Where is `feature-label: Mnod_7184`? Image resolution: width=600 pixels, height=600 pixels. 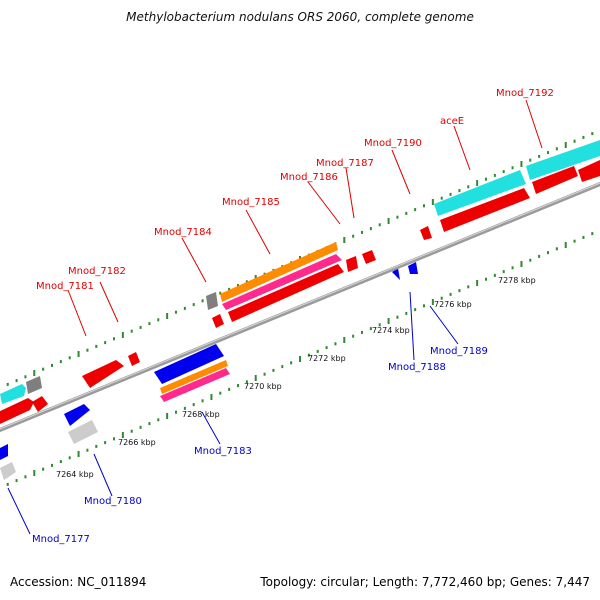 feature-label: Mnod_7184 is located at coordinates (183, 232).